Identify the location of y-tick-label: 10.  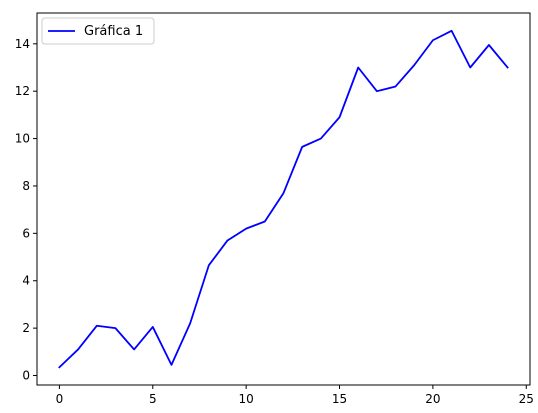
(22, 139).